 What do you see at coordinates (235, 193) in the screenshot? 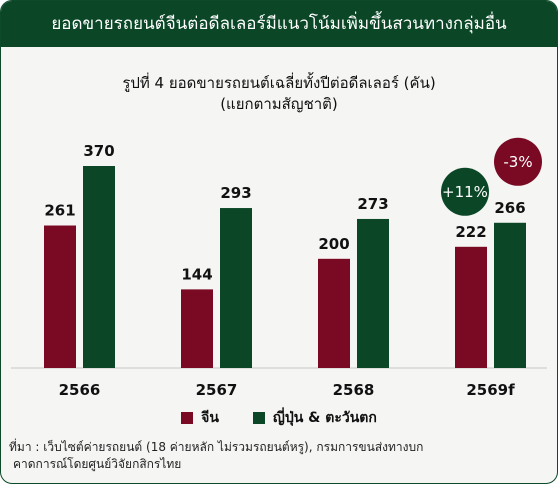
I see `data-label: 293` at bounding box center [235, 193].